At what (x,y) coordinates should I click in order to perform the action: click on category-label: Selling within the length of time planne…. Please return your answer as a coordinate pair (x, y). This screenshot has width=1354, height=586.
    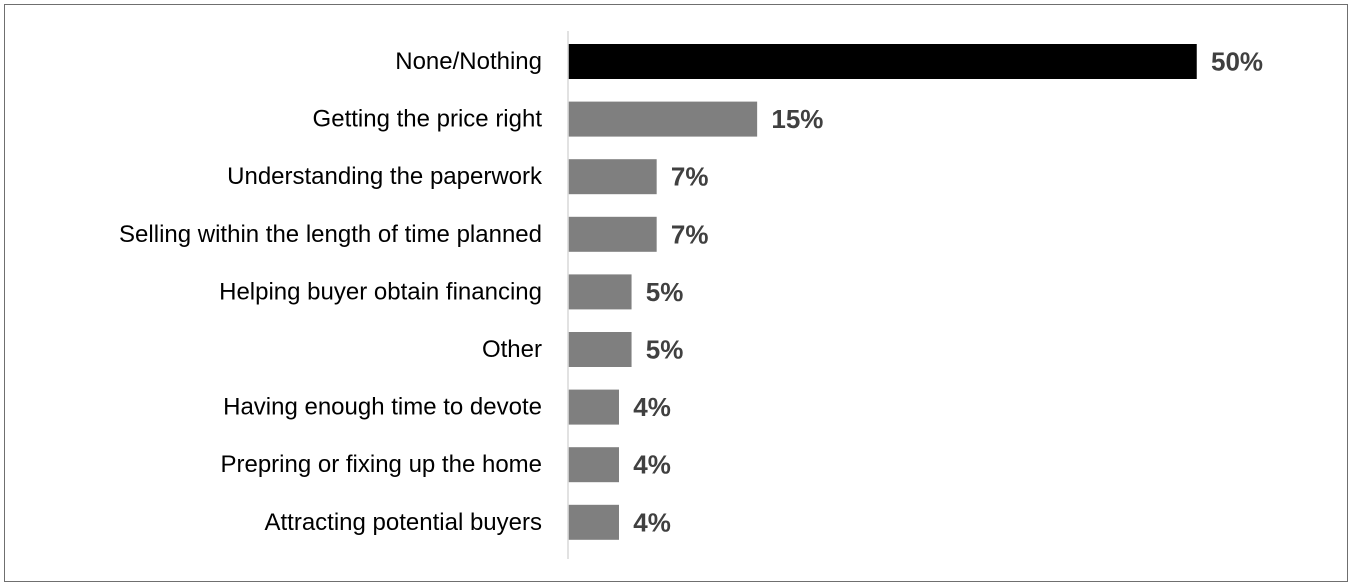
    Looking at the image, I should click on (330, 234).